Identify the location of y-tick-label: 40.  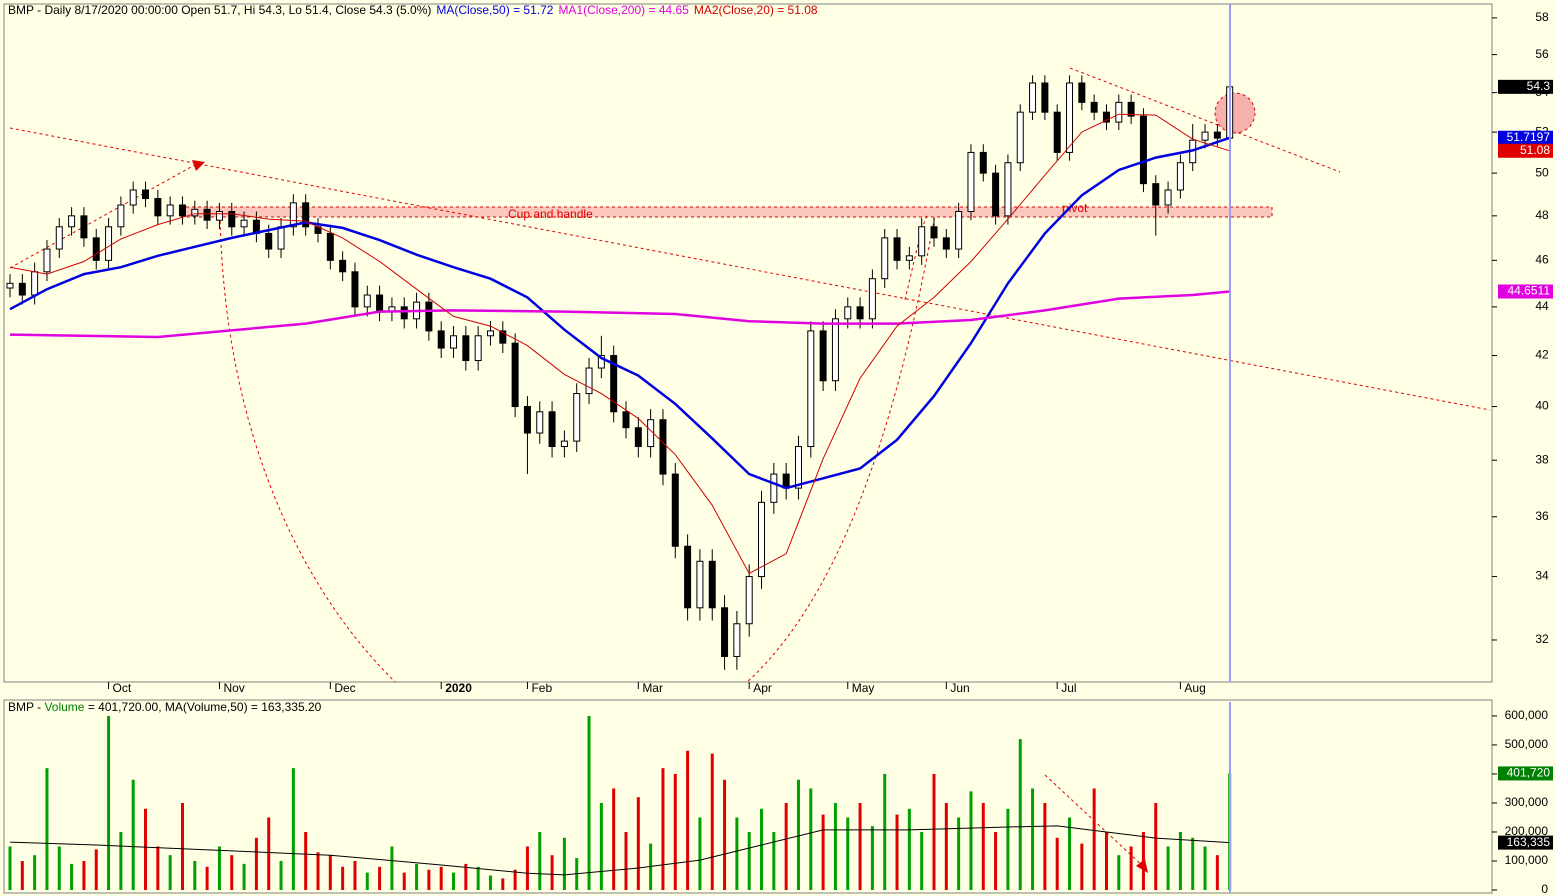
(1542, 406).